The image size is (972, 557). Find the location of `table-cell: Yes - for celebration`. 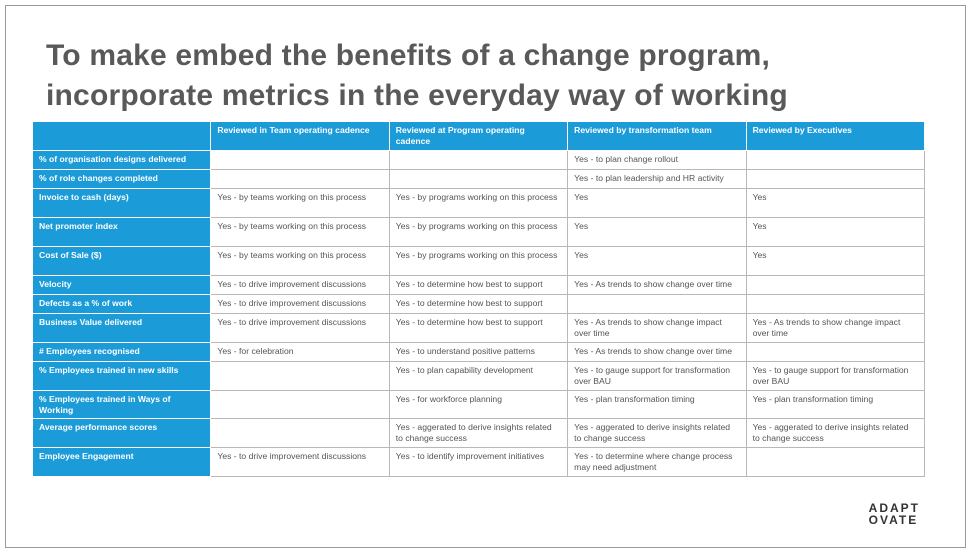

table-cell: Yes - for celebration is located at coordinates (300, 352).